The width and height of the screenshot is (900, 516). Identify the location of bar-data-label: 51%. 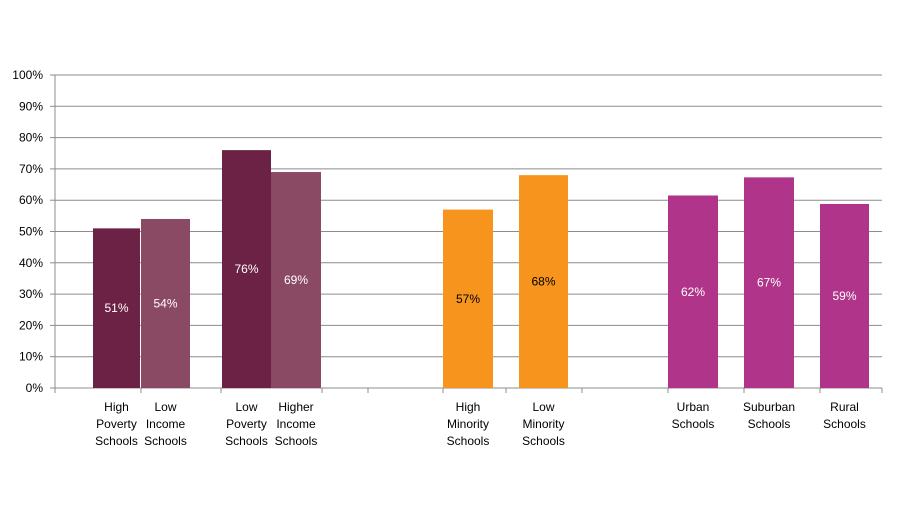
(116, 308).